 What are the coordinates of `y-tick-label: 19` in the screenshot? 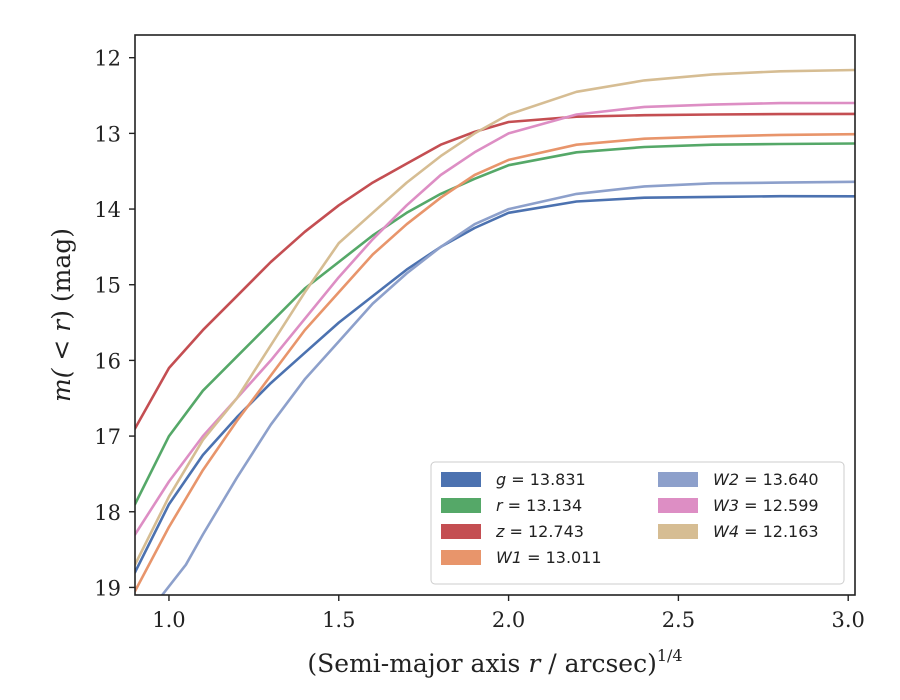 It's located at (107, 588).